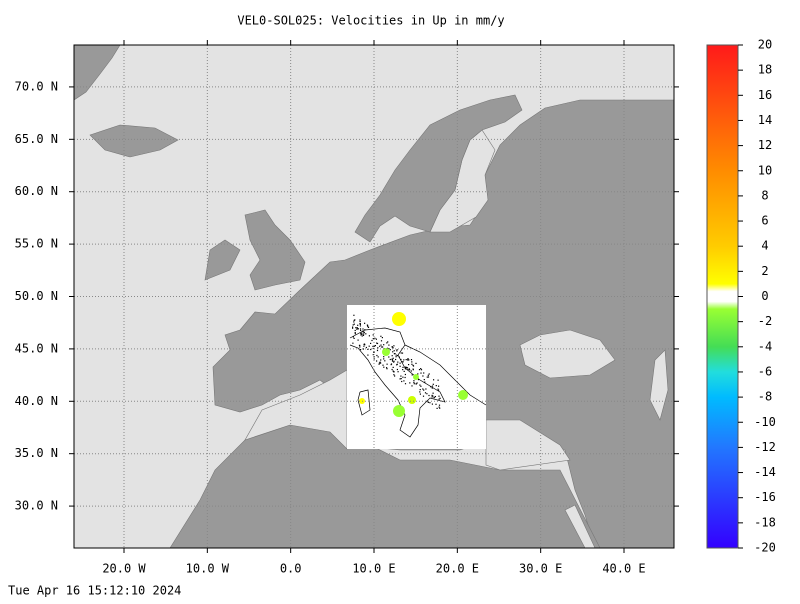 Image resolution: width=800 pixels, height=604 pixels. Describe the element at coordinates (222, 260) in the screenshot. I see `ireland` at that location.